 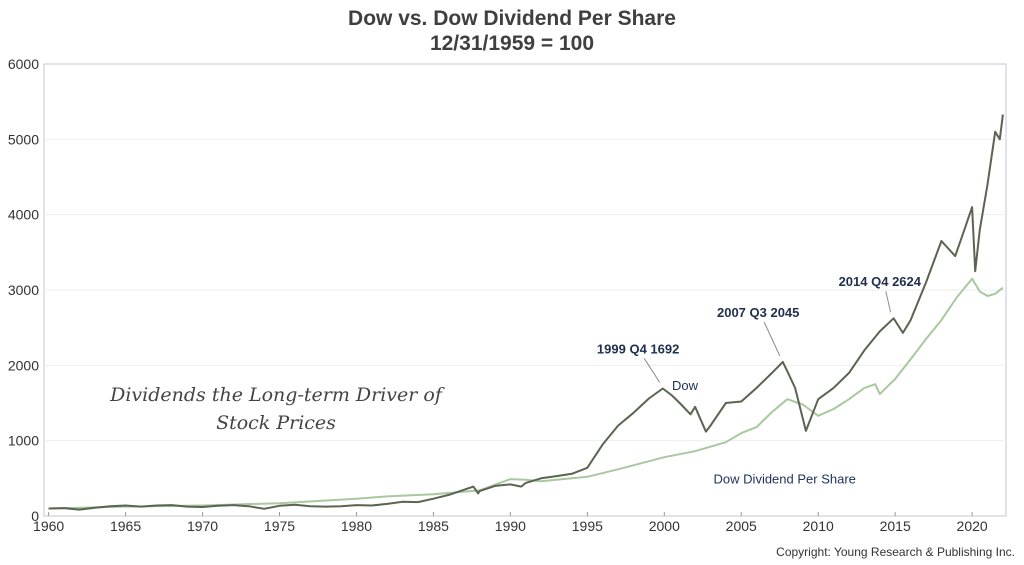 What do you see at coordinates (48, 526) in the screenshot?
I see `x-tick-label: 1960` at bounding box center [48, 526].